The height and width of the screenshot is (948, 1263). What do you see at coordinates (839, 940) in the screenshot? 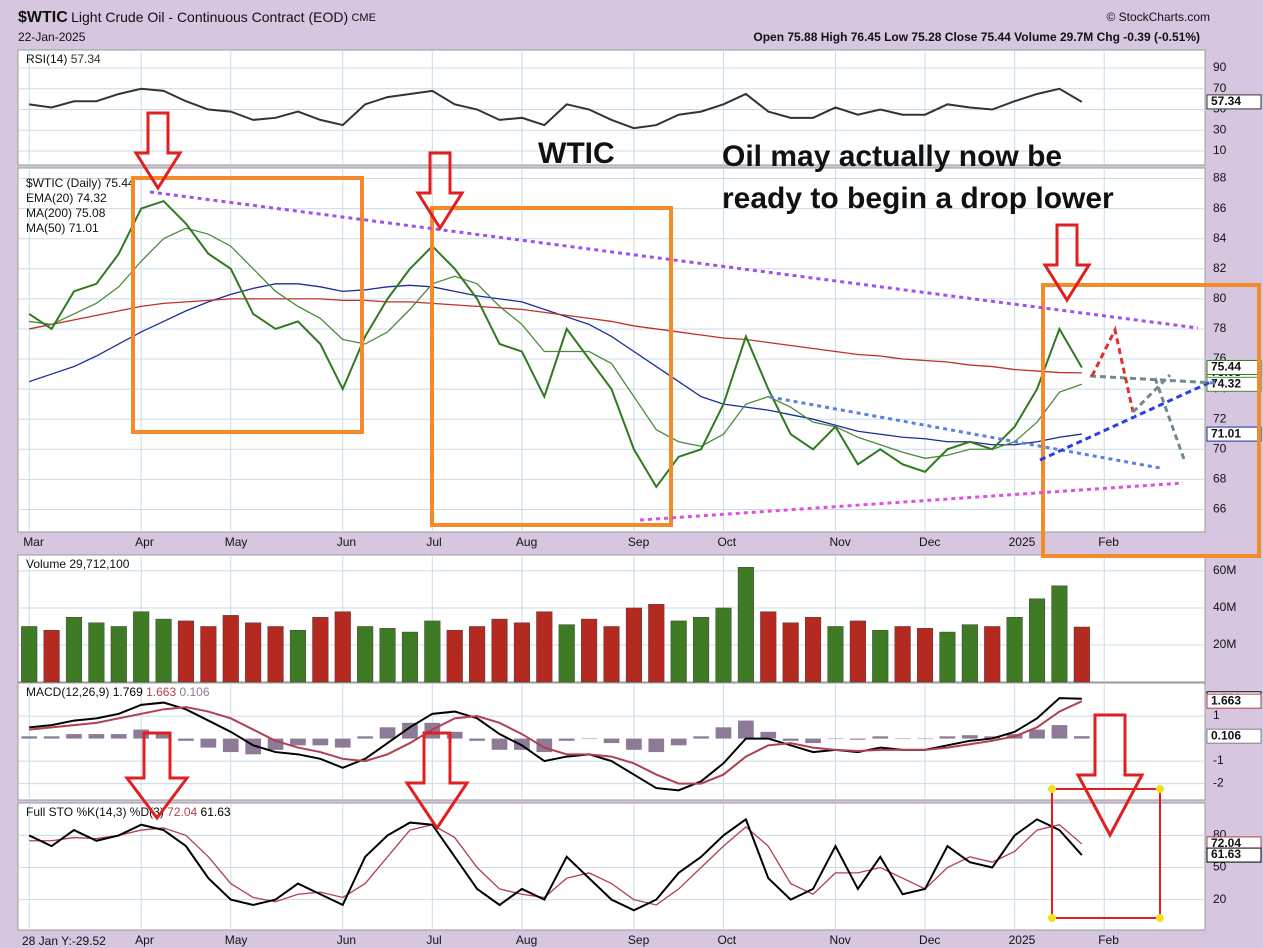
I see `x-tick-label: Nov` at bounding box center [839, 940].